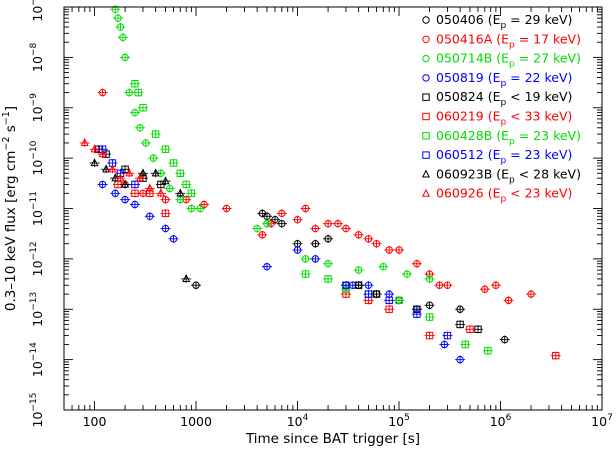 Image resolution: width=616 pixels, height=450 pixels. I want to click on y-tick-label: 10−13, so click(37, 309).